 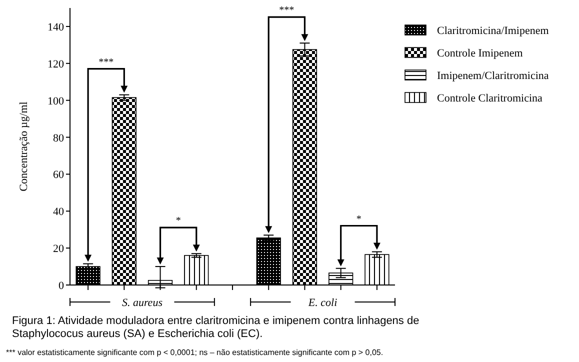 What do you see at coordinates (58, 212) in the screenshot?
I see `y-tick-label: 40` at bounding box center [58, 212].